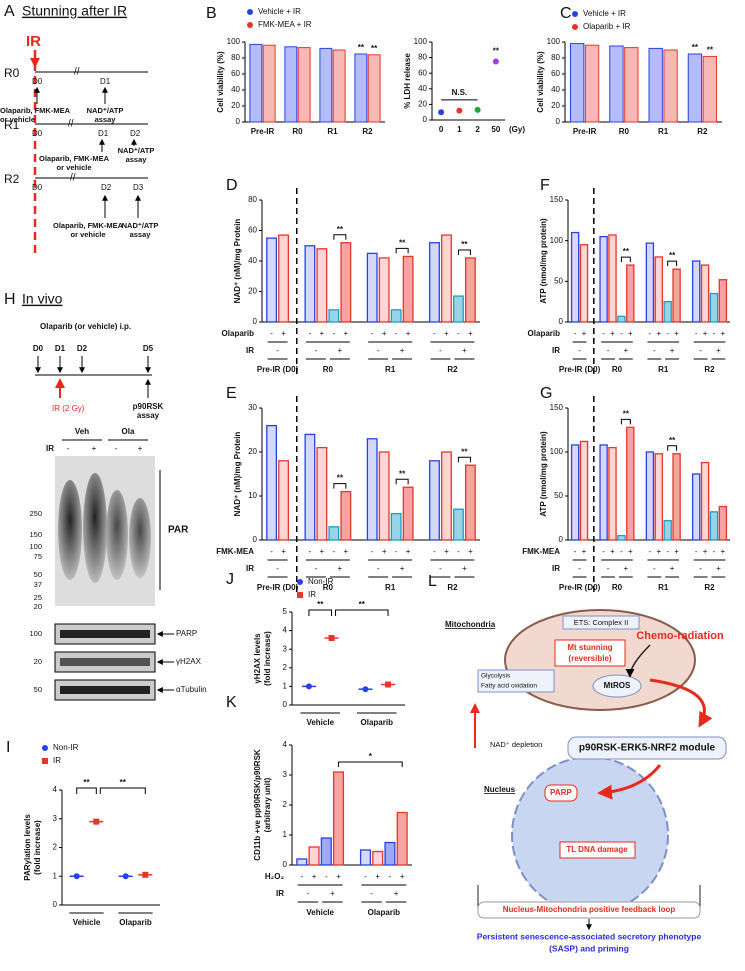 This screenshot has height=971, width=745. What do you see at coordinates (556, 568) in the screenshot?
I see `row-label: IR` at bounding box center [556, 568].